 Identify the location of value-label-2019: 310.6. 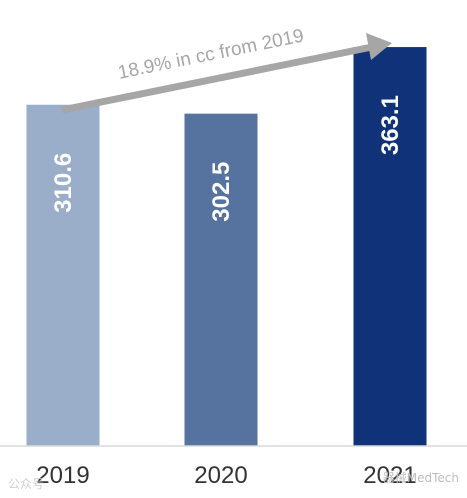
(63, 183).